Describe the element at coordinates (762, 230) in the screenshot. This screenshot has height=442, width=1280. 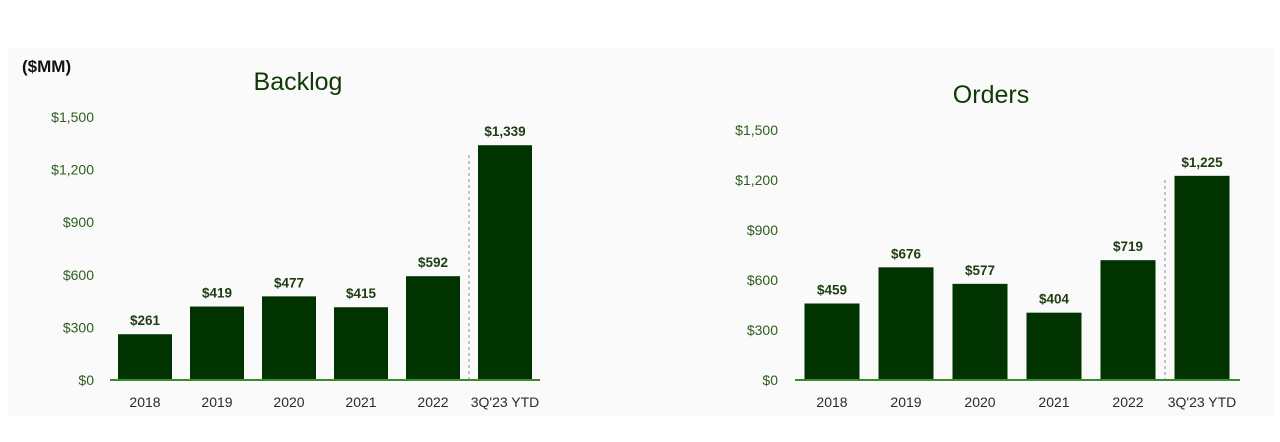
I see `orders-y-tick-label: $900` at that location.